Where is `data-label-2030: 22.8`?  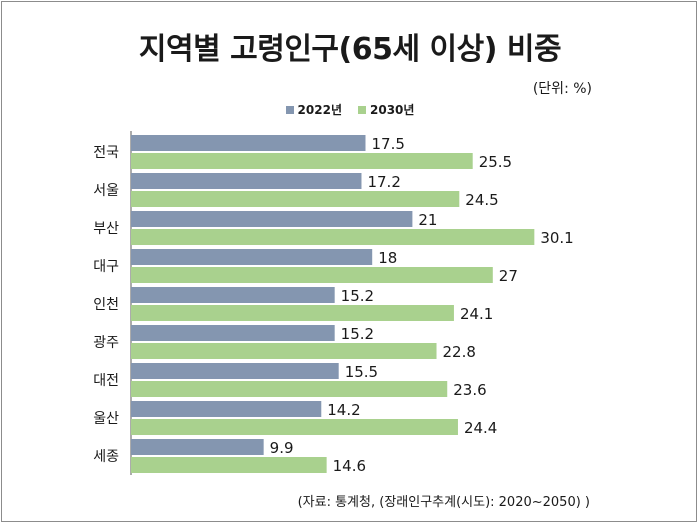
data-label-2030: 22.8 is located at coordinates (459, 352).